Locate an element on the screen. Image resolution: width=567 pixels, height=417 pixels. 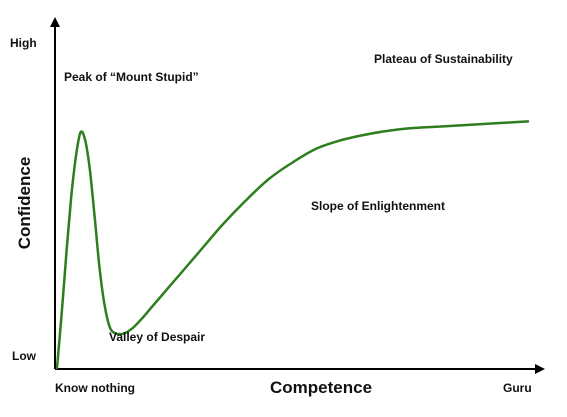
x-axis-label: Competence is located at coordinates (321, 387).